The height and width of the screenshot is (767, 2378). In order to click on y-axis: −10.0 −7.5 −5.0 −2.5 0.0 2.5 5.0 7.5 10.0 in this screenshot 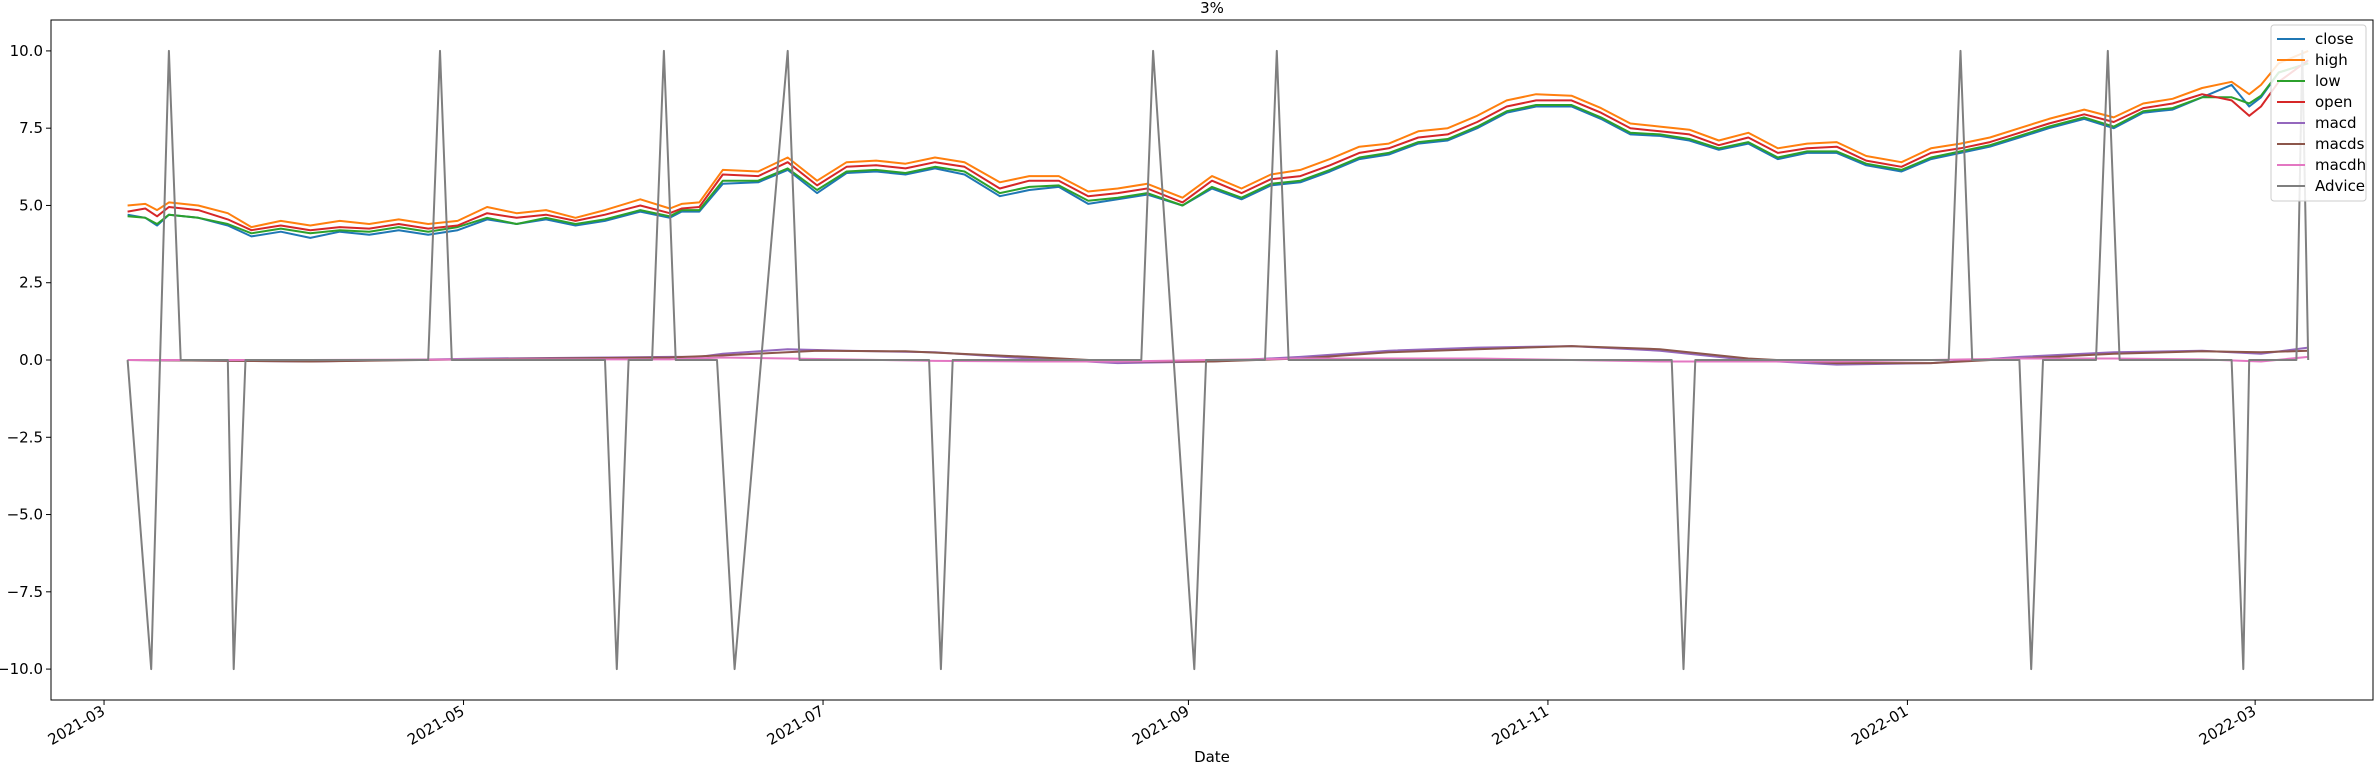, I will do `click(25, 360)`.